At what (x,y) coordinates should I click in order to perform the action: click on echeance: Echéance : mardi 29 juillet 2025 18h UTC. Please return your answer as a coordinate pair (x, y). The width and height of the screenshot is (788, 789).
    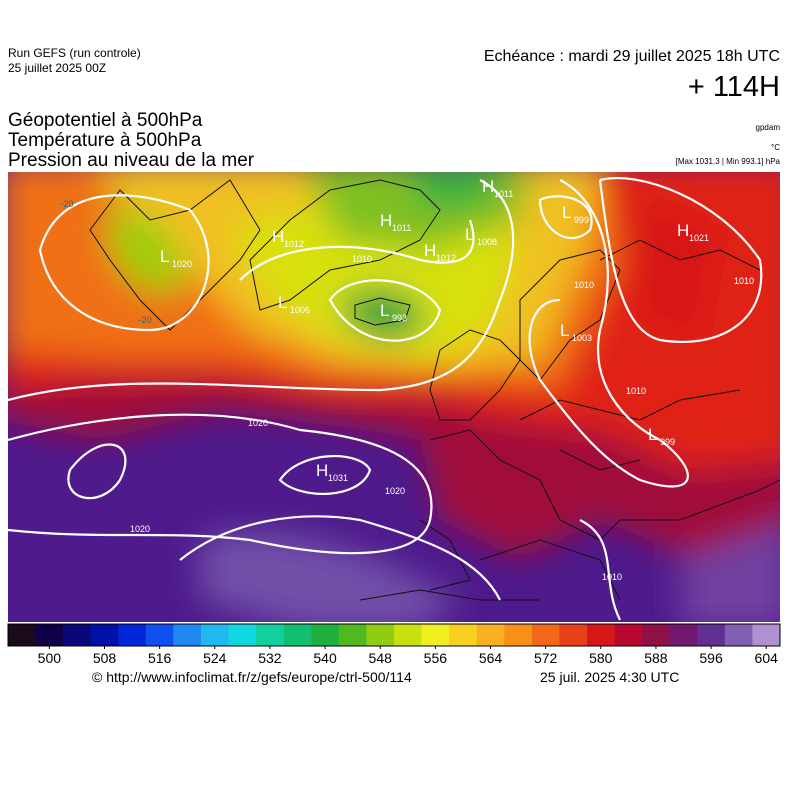
    Looking at the image, I should click on (632, 56).